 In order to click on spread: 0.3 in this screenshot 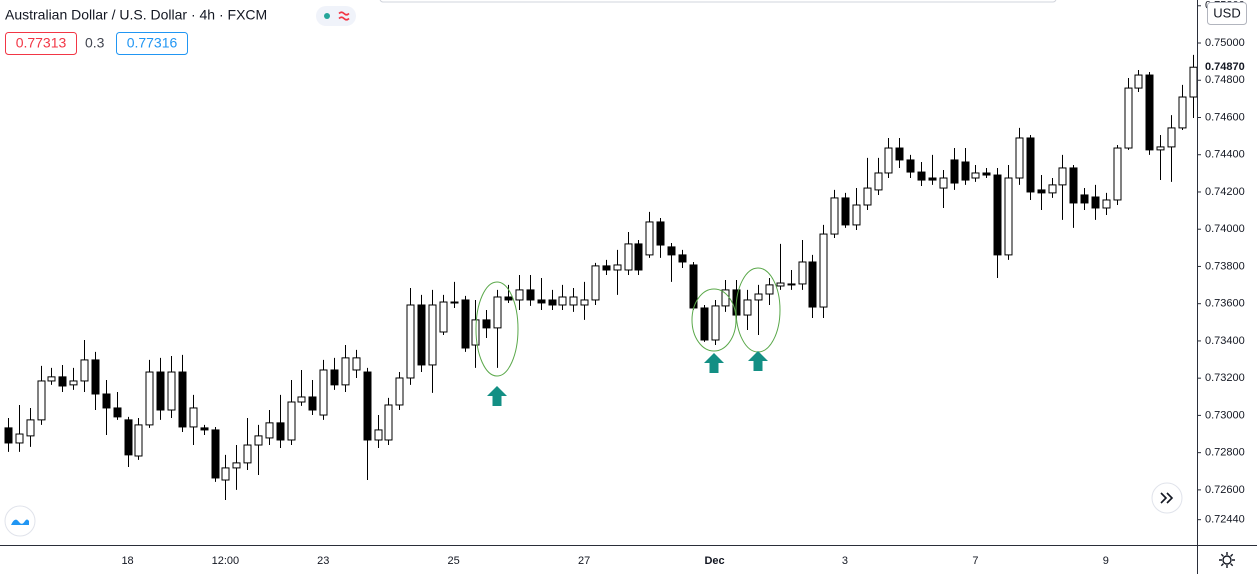, I will do `click(95, 43)`.